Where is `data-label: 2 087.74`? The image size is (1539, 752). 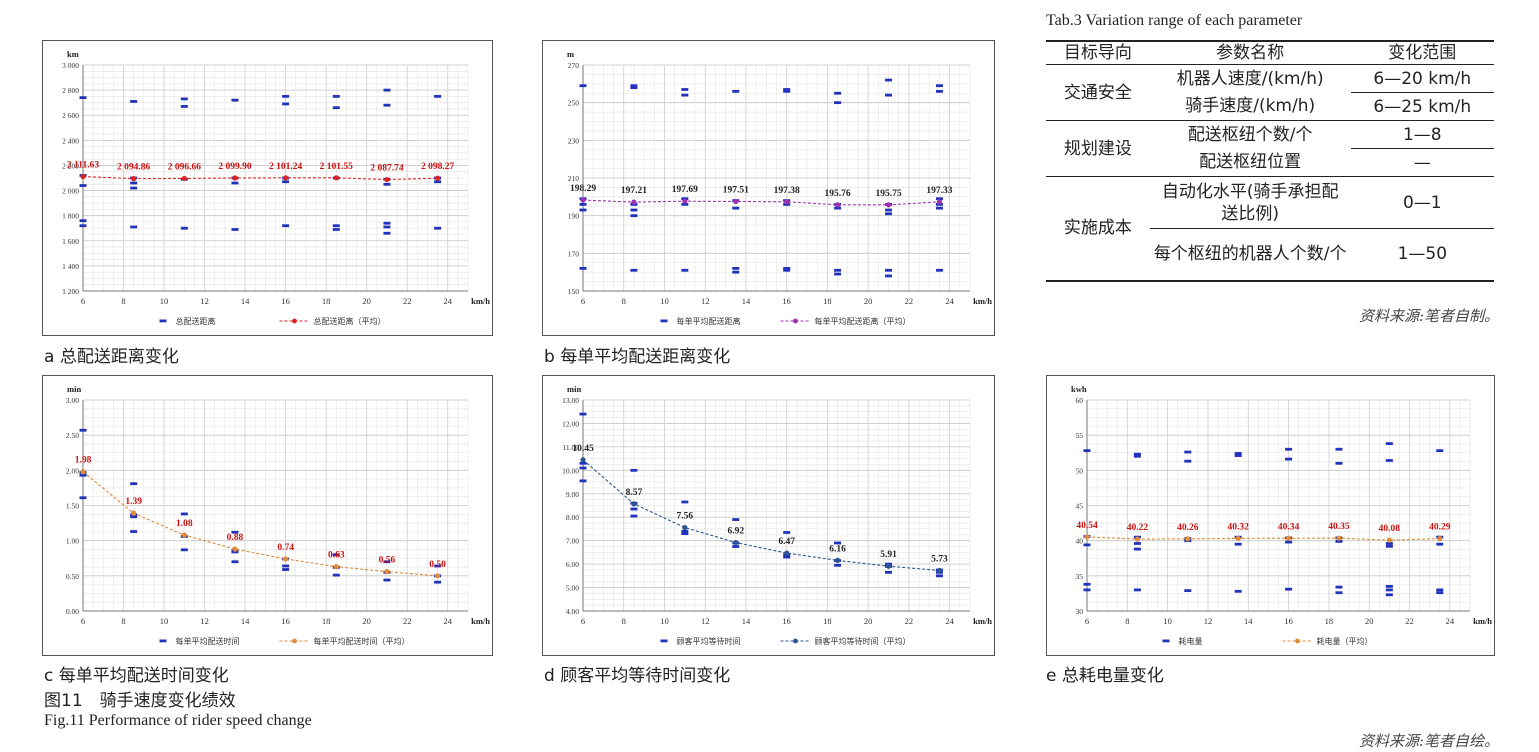
data-label: 2 087.74 is located at coordinates (387, 169).